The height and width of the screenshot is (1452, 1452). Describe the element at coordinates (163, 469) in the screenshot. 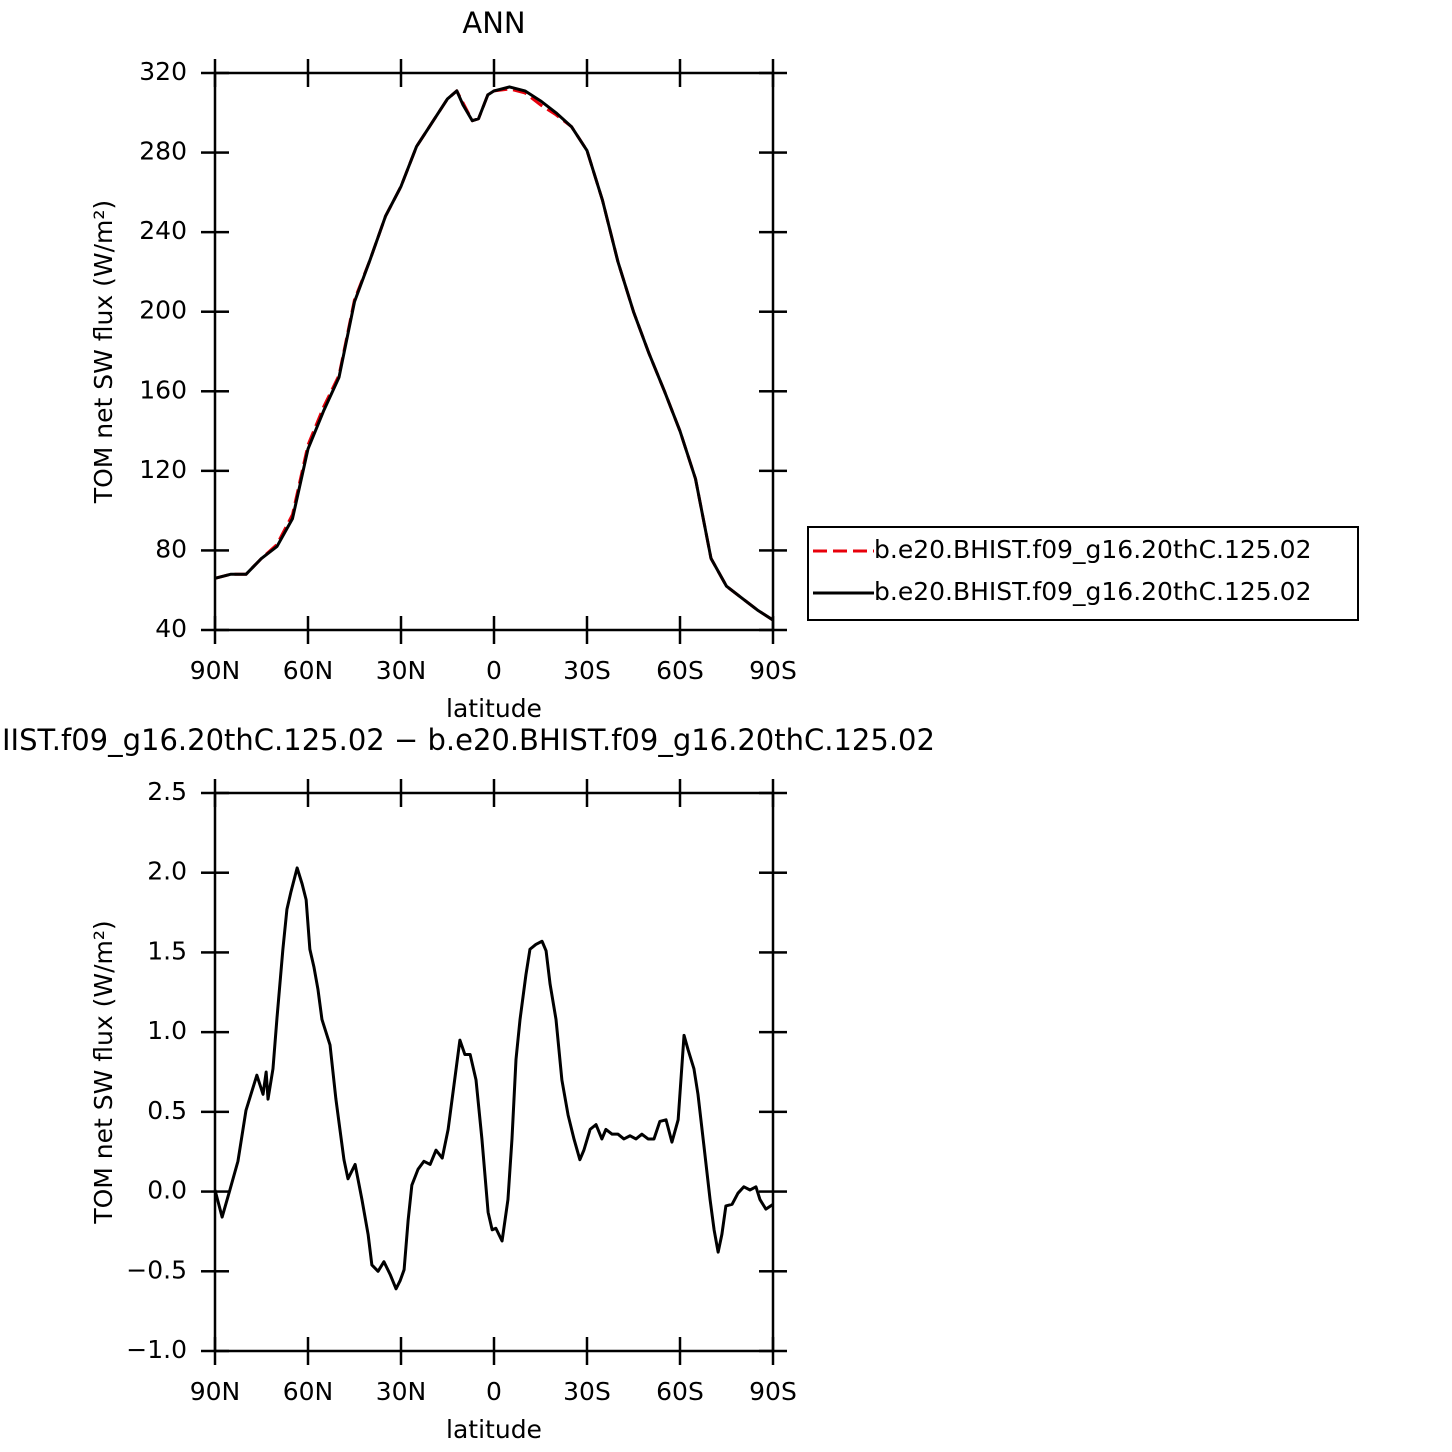

I see `y-tick-label: 120` at that location.